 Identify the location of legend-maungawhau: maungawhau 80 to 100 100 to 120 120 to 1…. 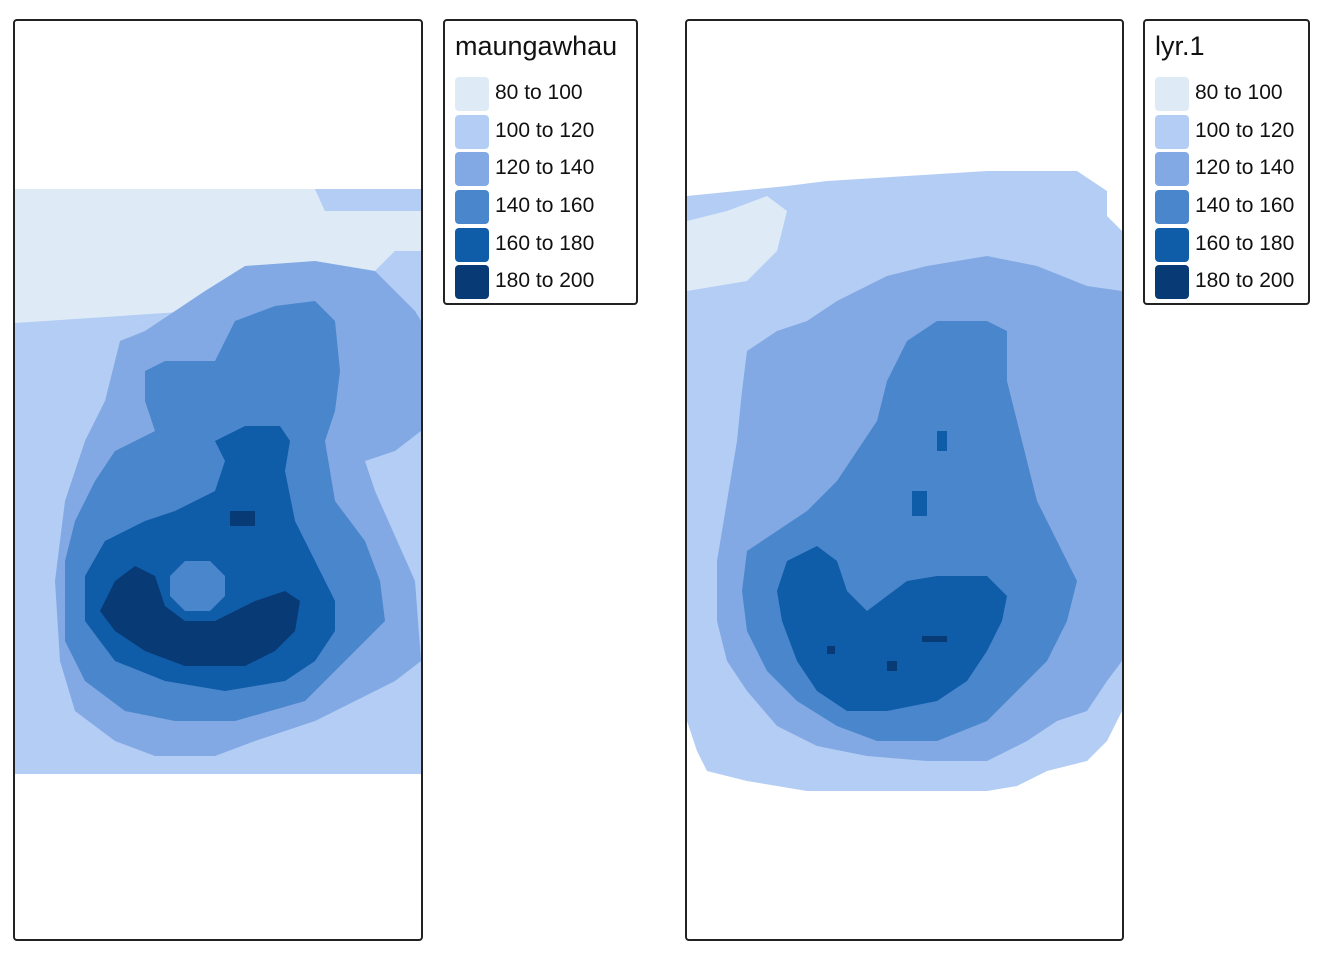
(540, 162).